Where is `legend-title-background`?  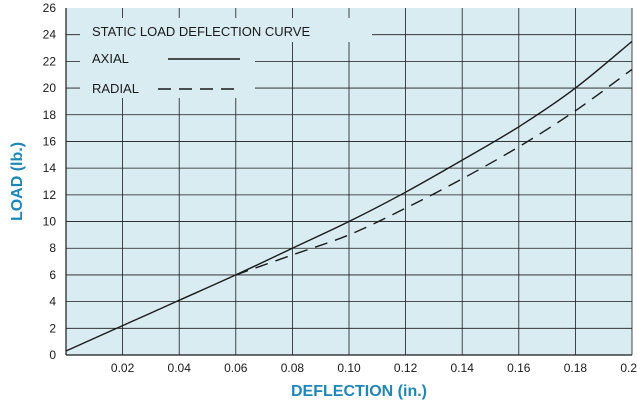
legend-title-background is located at coordinates (226, 30).